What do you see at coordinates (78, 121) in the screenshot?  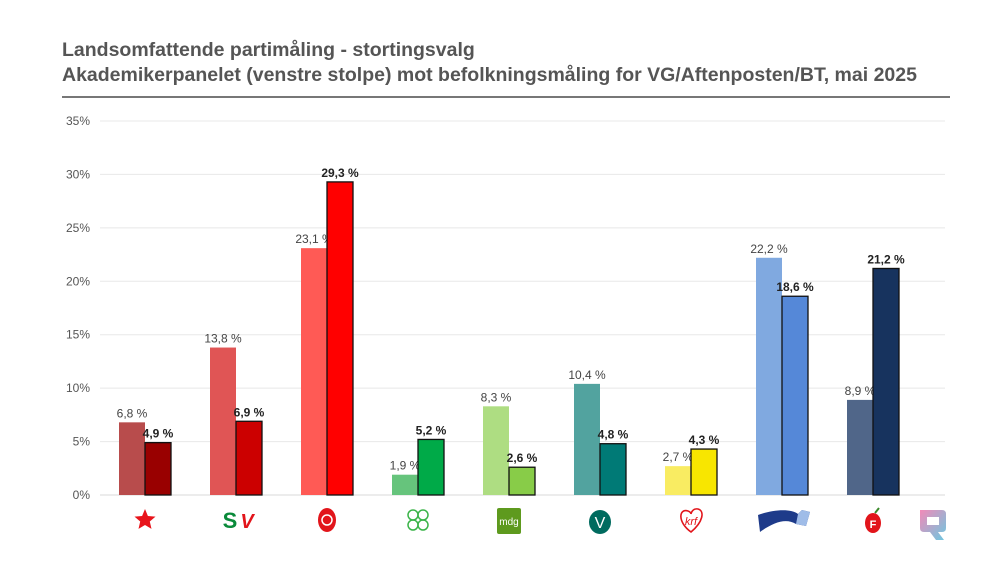 I see `y-tick-label: 35%` at bounding box center [78, 121].